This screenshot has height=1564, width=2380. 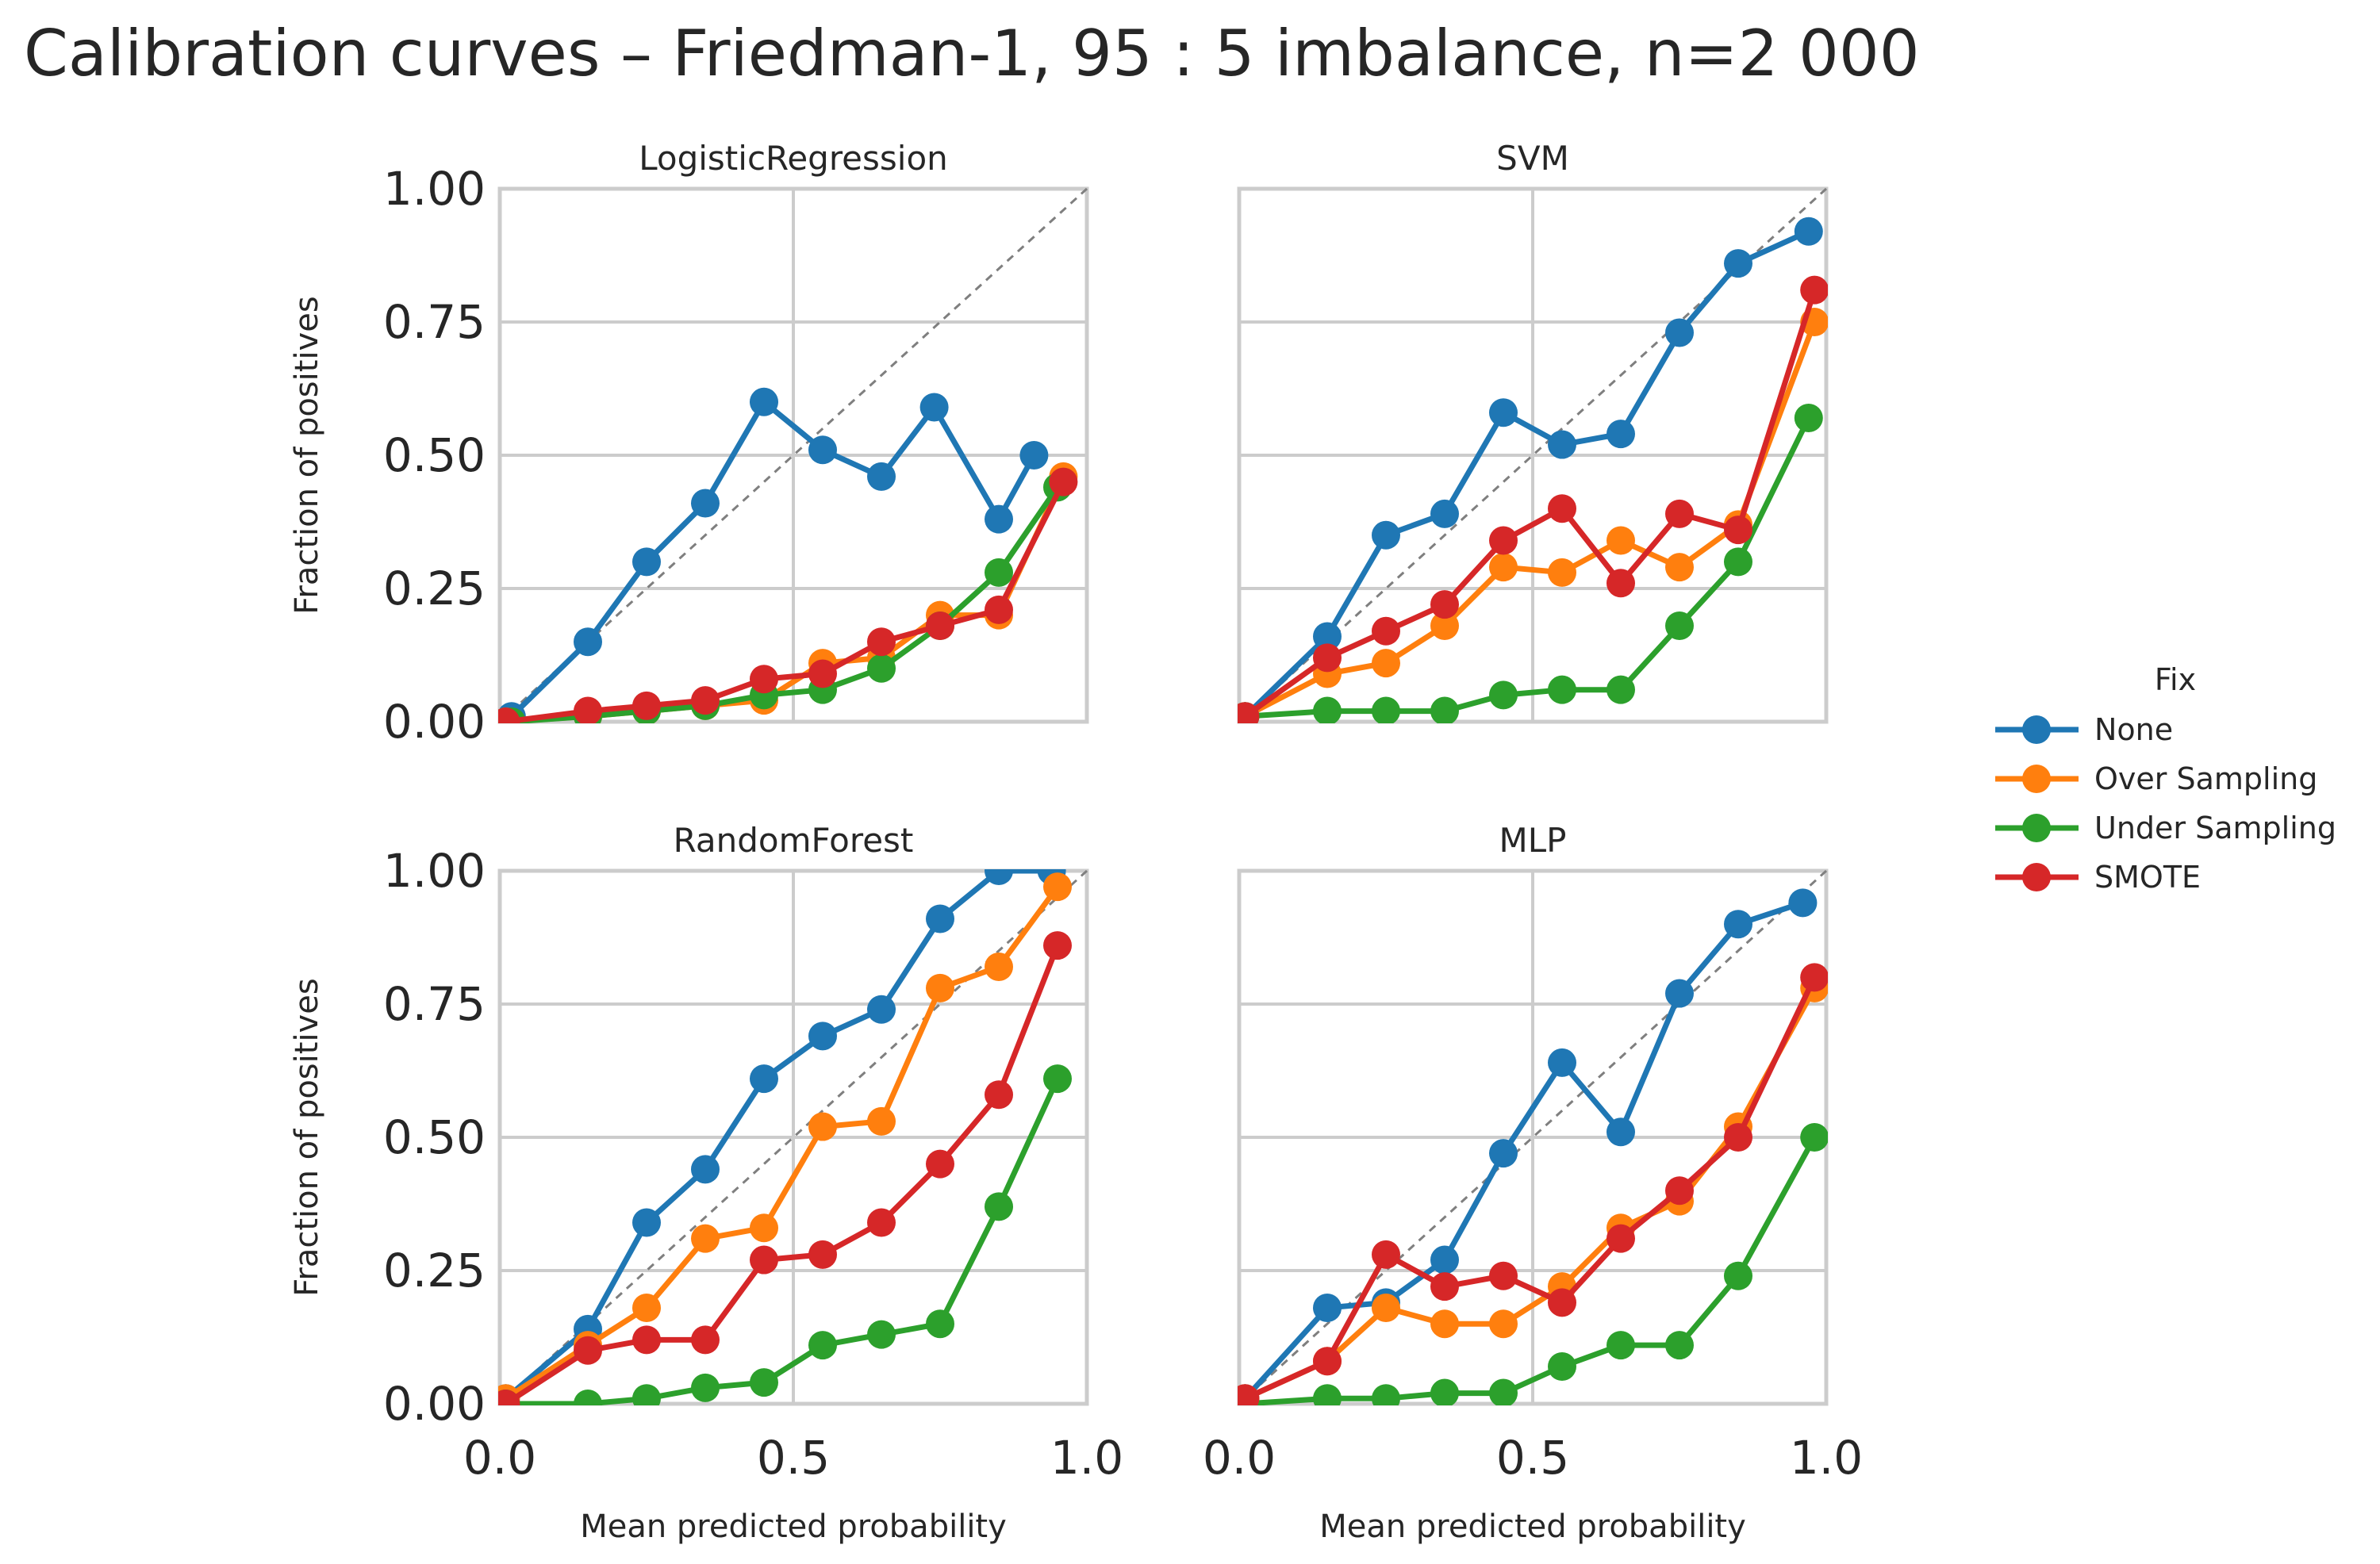 I want to click on axes-frame, so click(x=793, y=1137).